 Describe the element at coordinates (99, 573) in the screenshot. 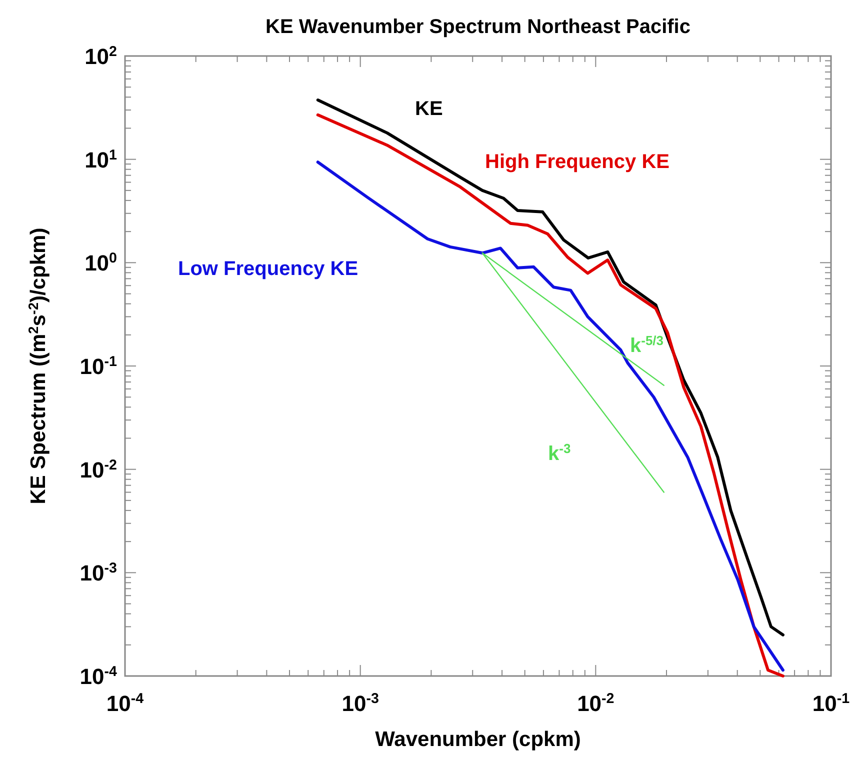

I see `y-tick-label: 10$^{-3}$` at that location.